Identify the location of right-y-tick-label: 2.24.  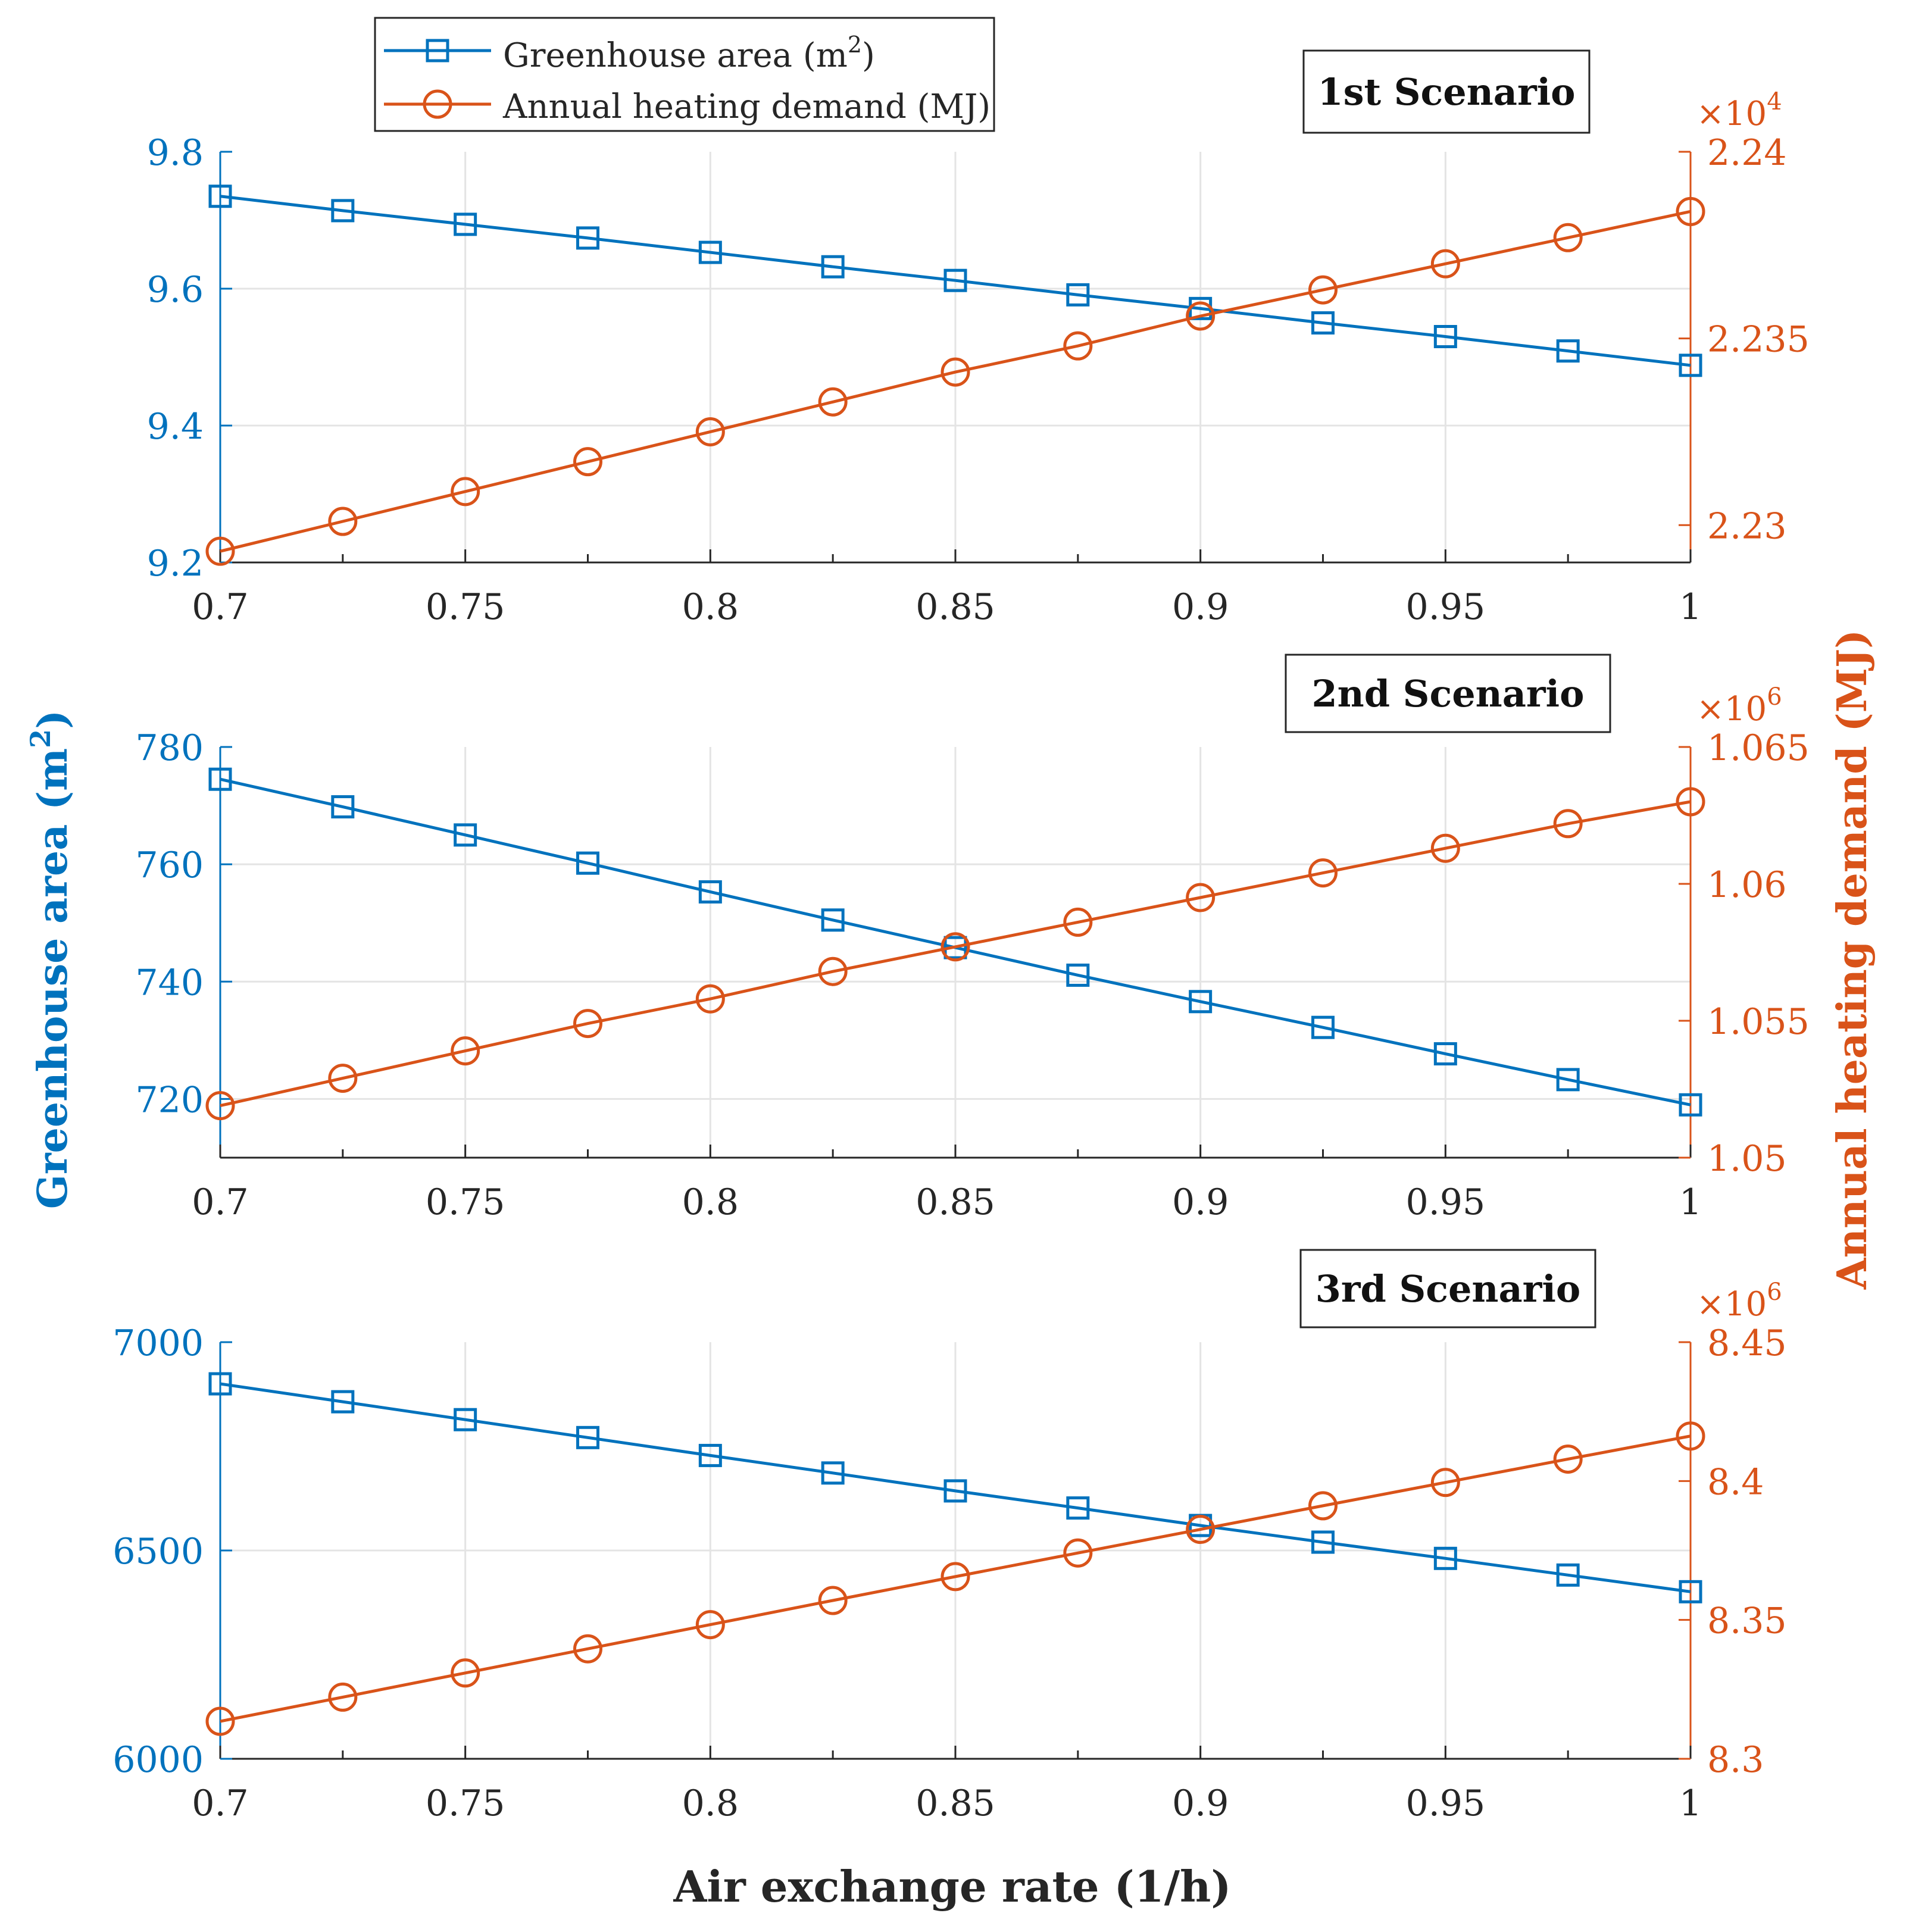
(1747, 153).